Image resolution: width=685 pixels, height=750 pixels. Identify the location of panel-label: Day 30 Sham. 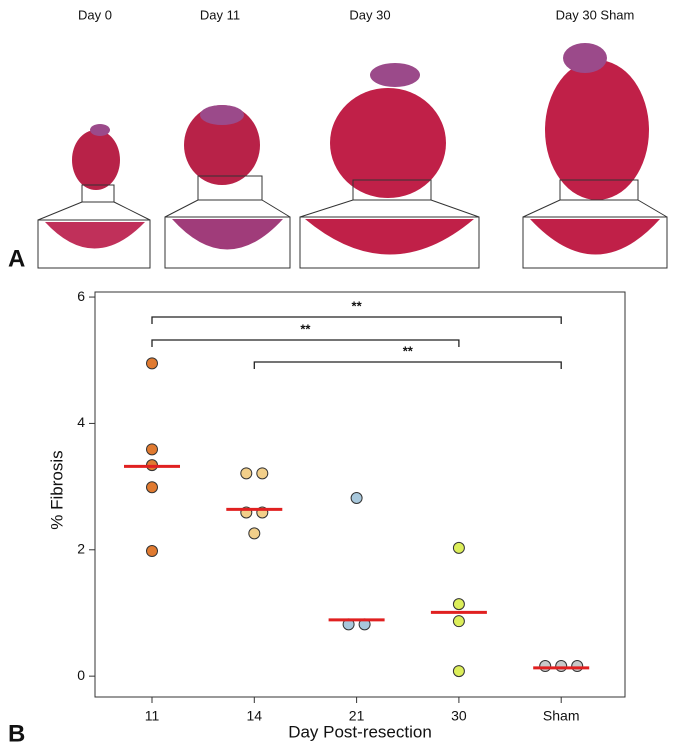
(595, 14).